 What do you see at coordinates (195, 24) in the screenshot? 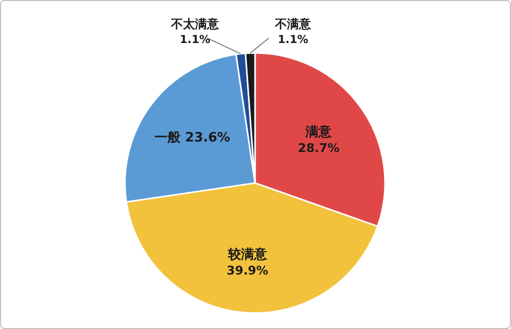
I see `slice-label: 不太满意` at bounding box center [195, 24].